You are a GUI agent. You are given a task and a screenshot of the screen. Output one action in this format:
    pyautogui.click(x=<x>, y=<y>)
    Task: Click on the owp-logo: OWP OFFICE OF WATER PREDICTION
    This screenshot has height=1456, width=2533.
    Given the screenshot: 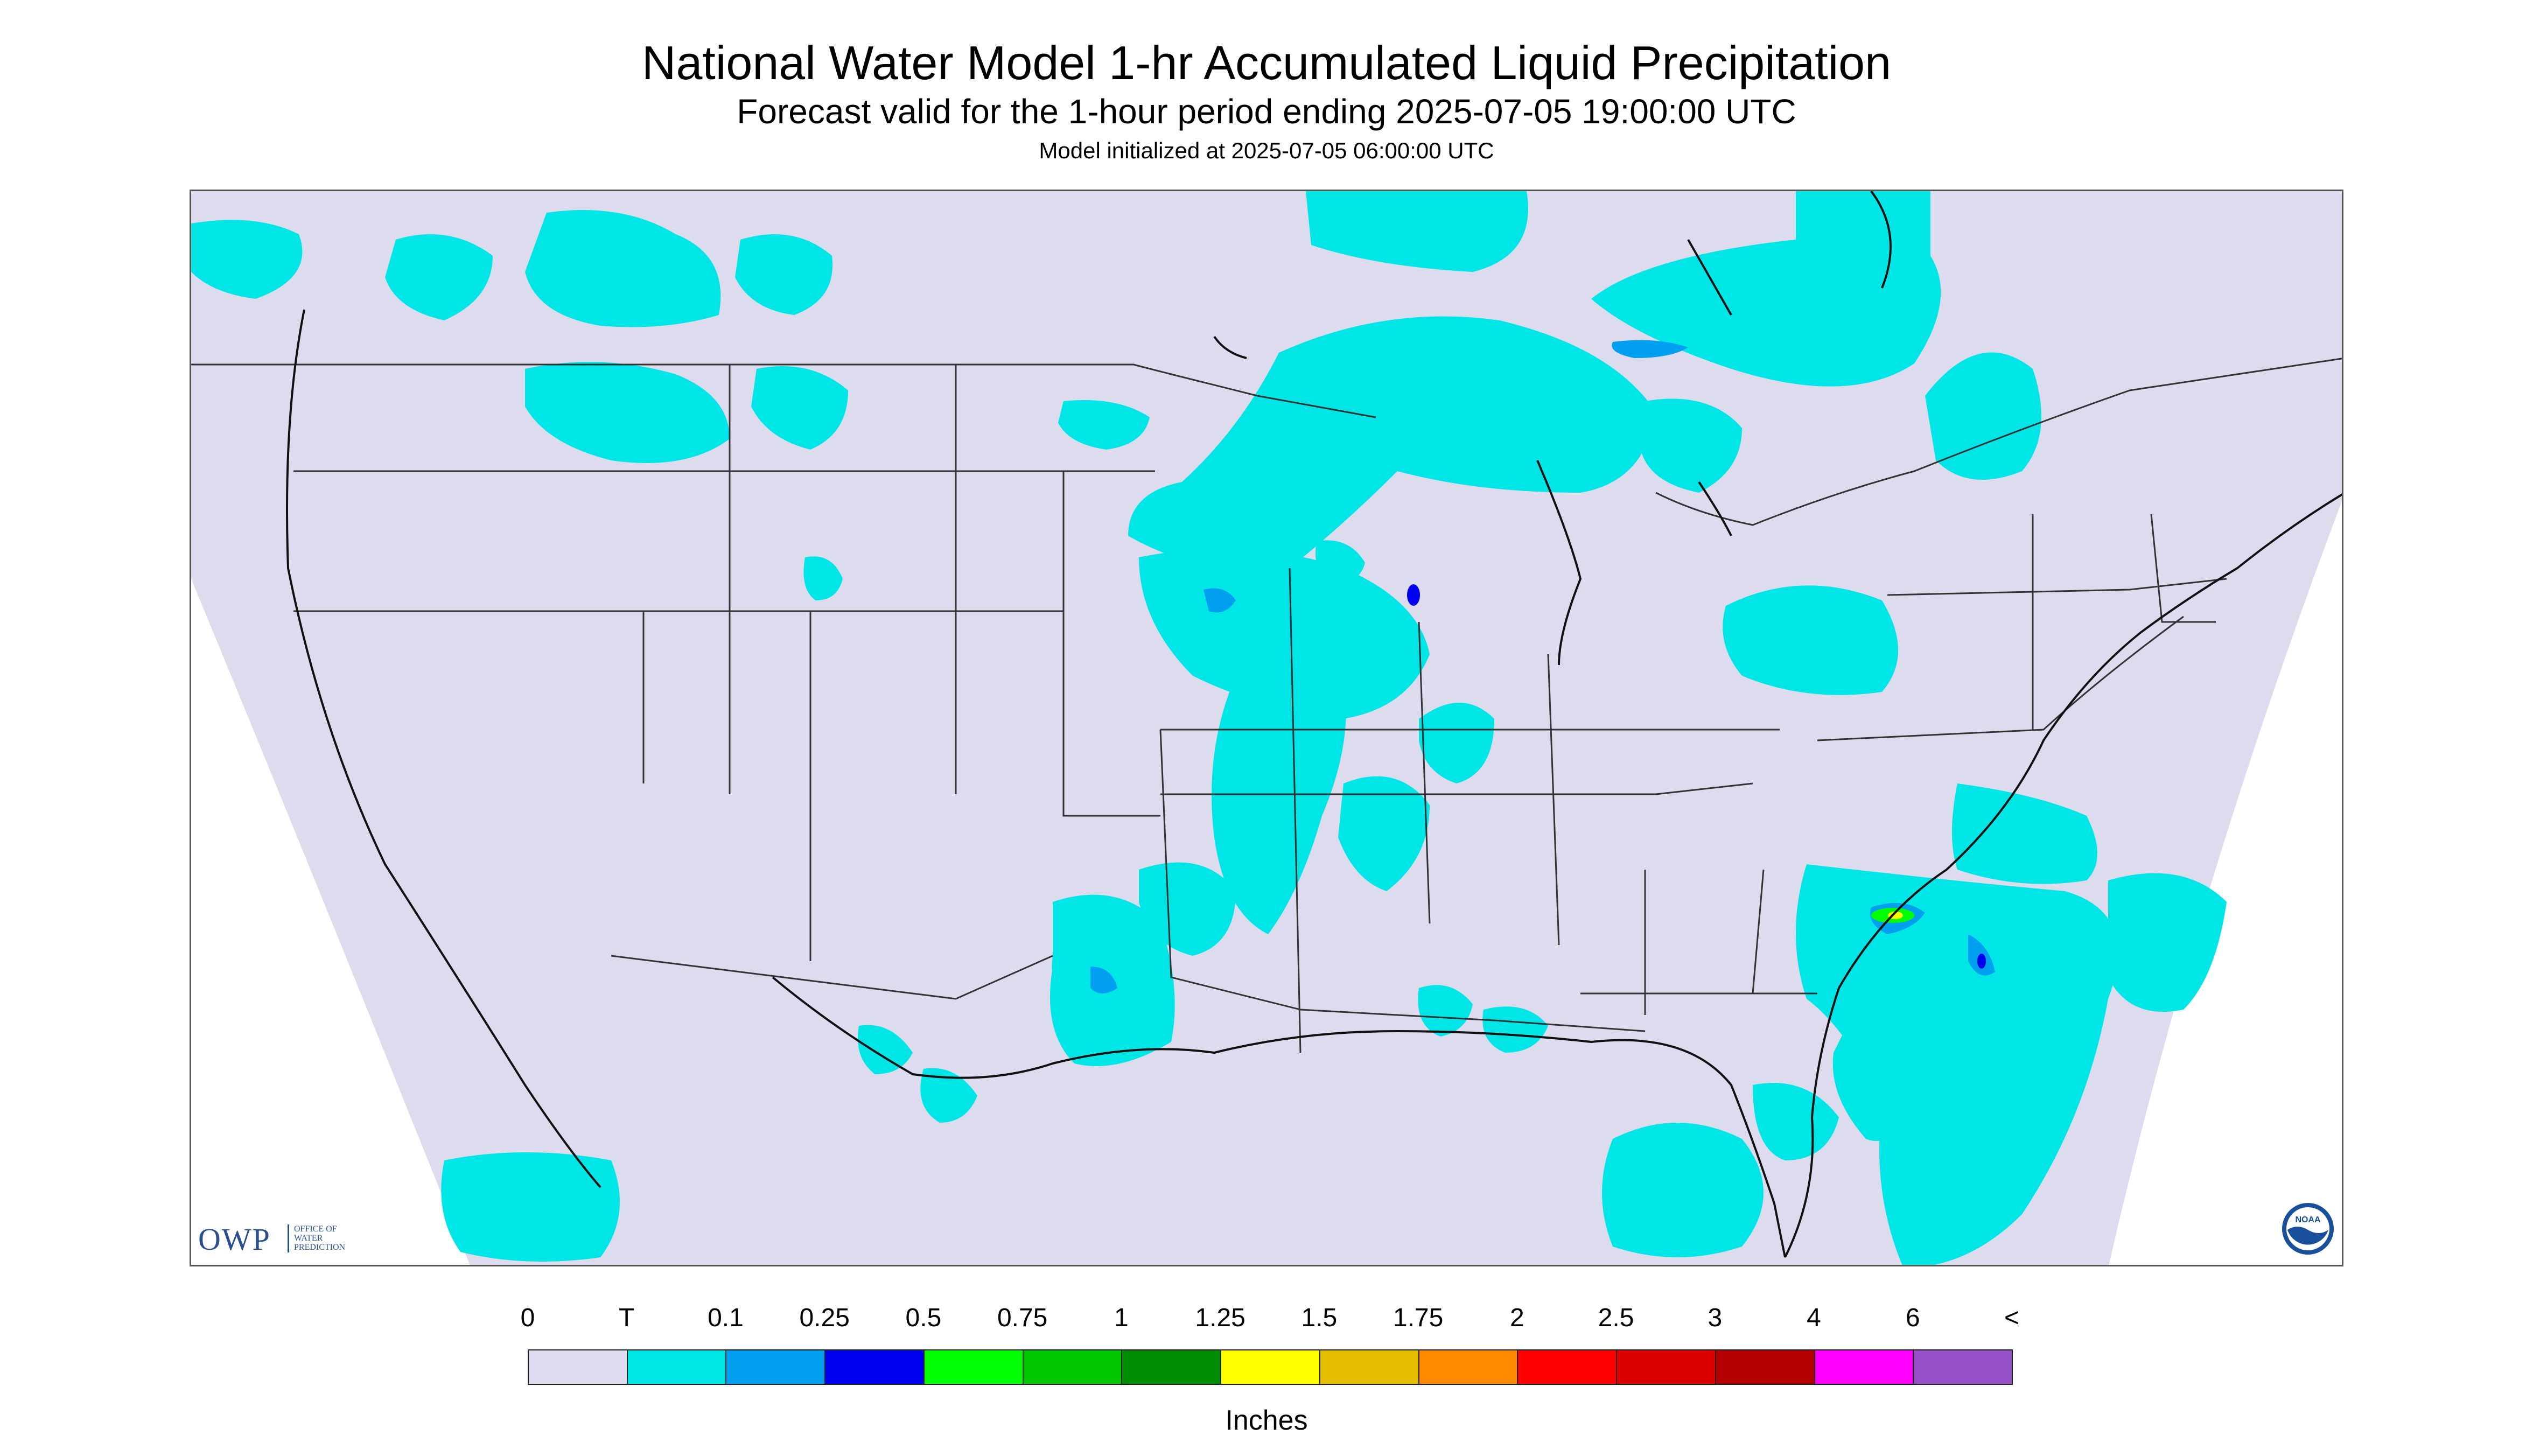 What is the action you would take?
    pyautogui.click(x=284, y=1239)
    